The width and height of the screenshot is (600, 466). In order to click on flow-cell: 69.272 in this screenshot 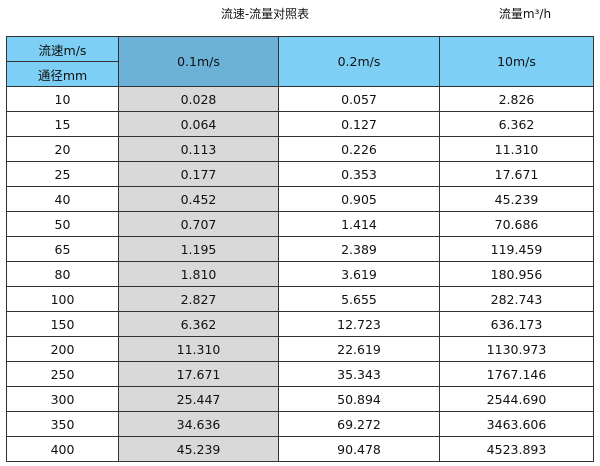, I will do `click(359, 424)`.